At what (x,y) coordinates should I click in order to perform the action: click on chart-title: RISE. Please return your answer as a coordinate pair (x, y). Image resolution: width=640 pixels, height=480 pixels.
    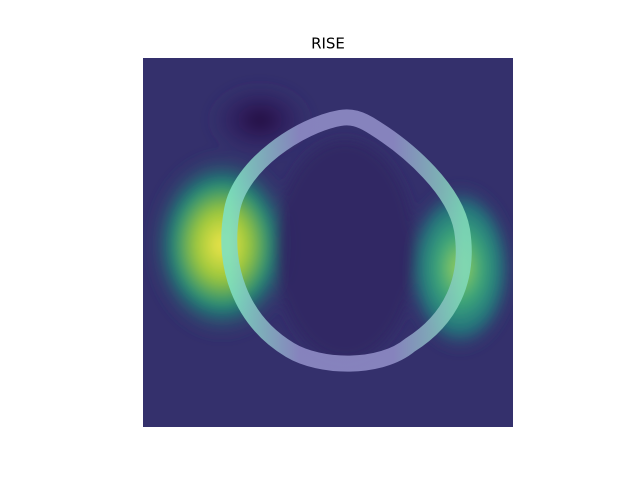
    Looking at the image, I should click on (328, 44).